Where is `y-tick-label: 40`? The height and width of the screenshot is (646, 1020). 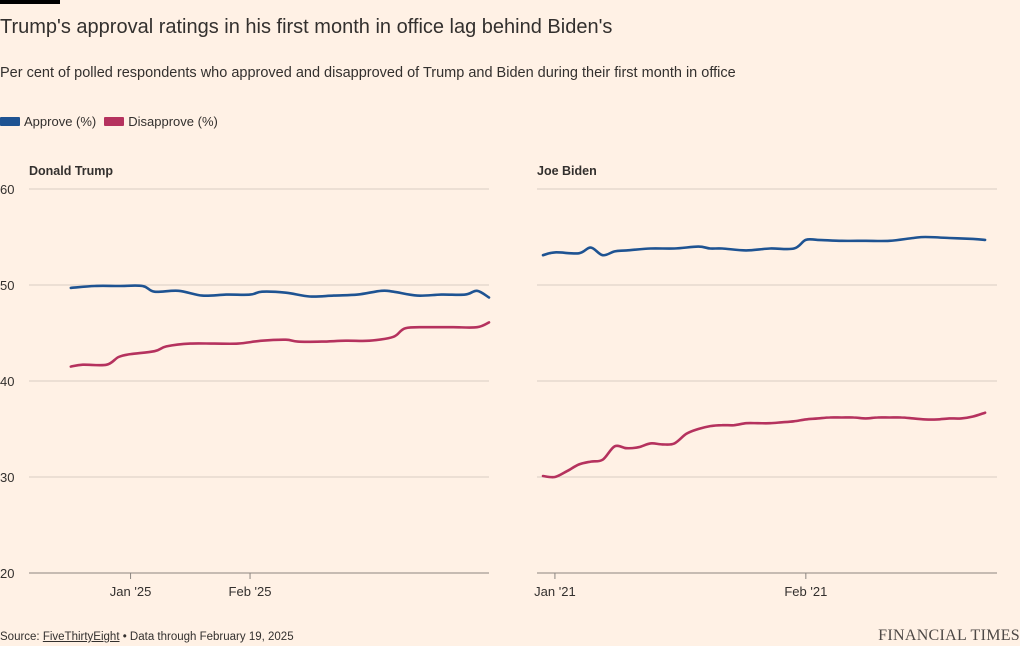 y-tick-label: 40 is located at coordinates (7, 381).